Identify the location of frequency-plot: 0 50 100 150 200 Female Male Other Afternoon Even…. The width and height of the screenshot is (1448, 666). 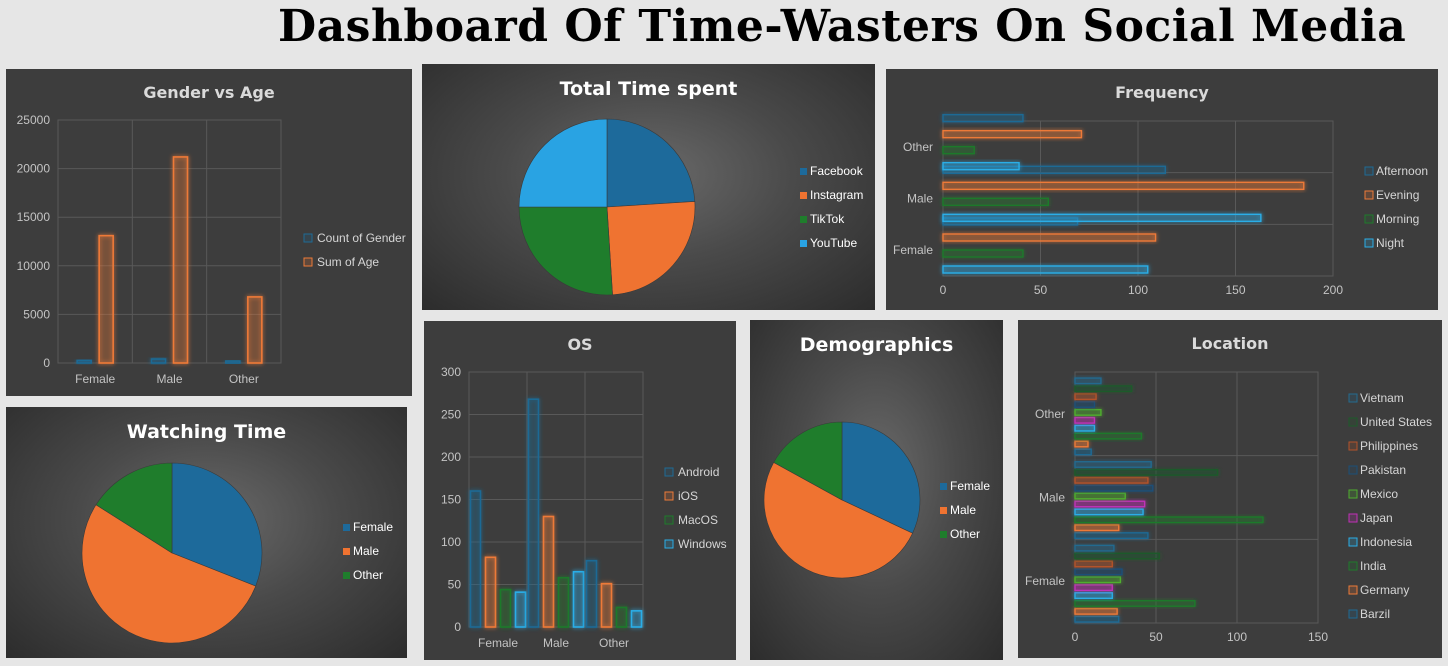
(1160, 205).